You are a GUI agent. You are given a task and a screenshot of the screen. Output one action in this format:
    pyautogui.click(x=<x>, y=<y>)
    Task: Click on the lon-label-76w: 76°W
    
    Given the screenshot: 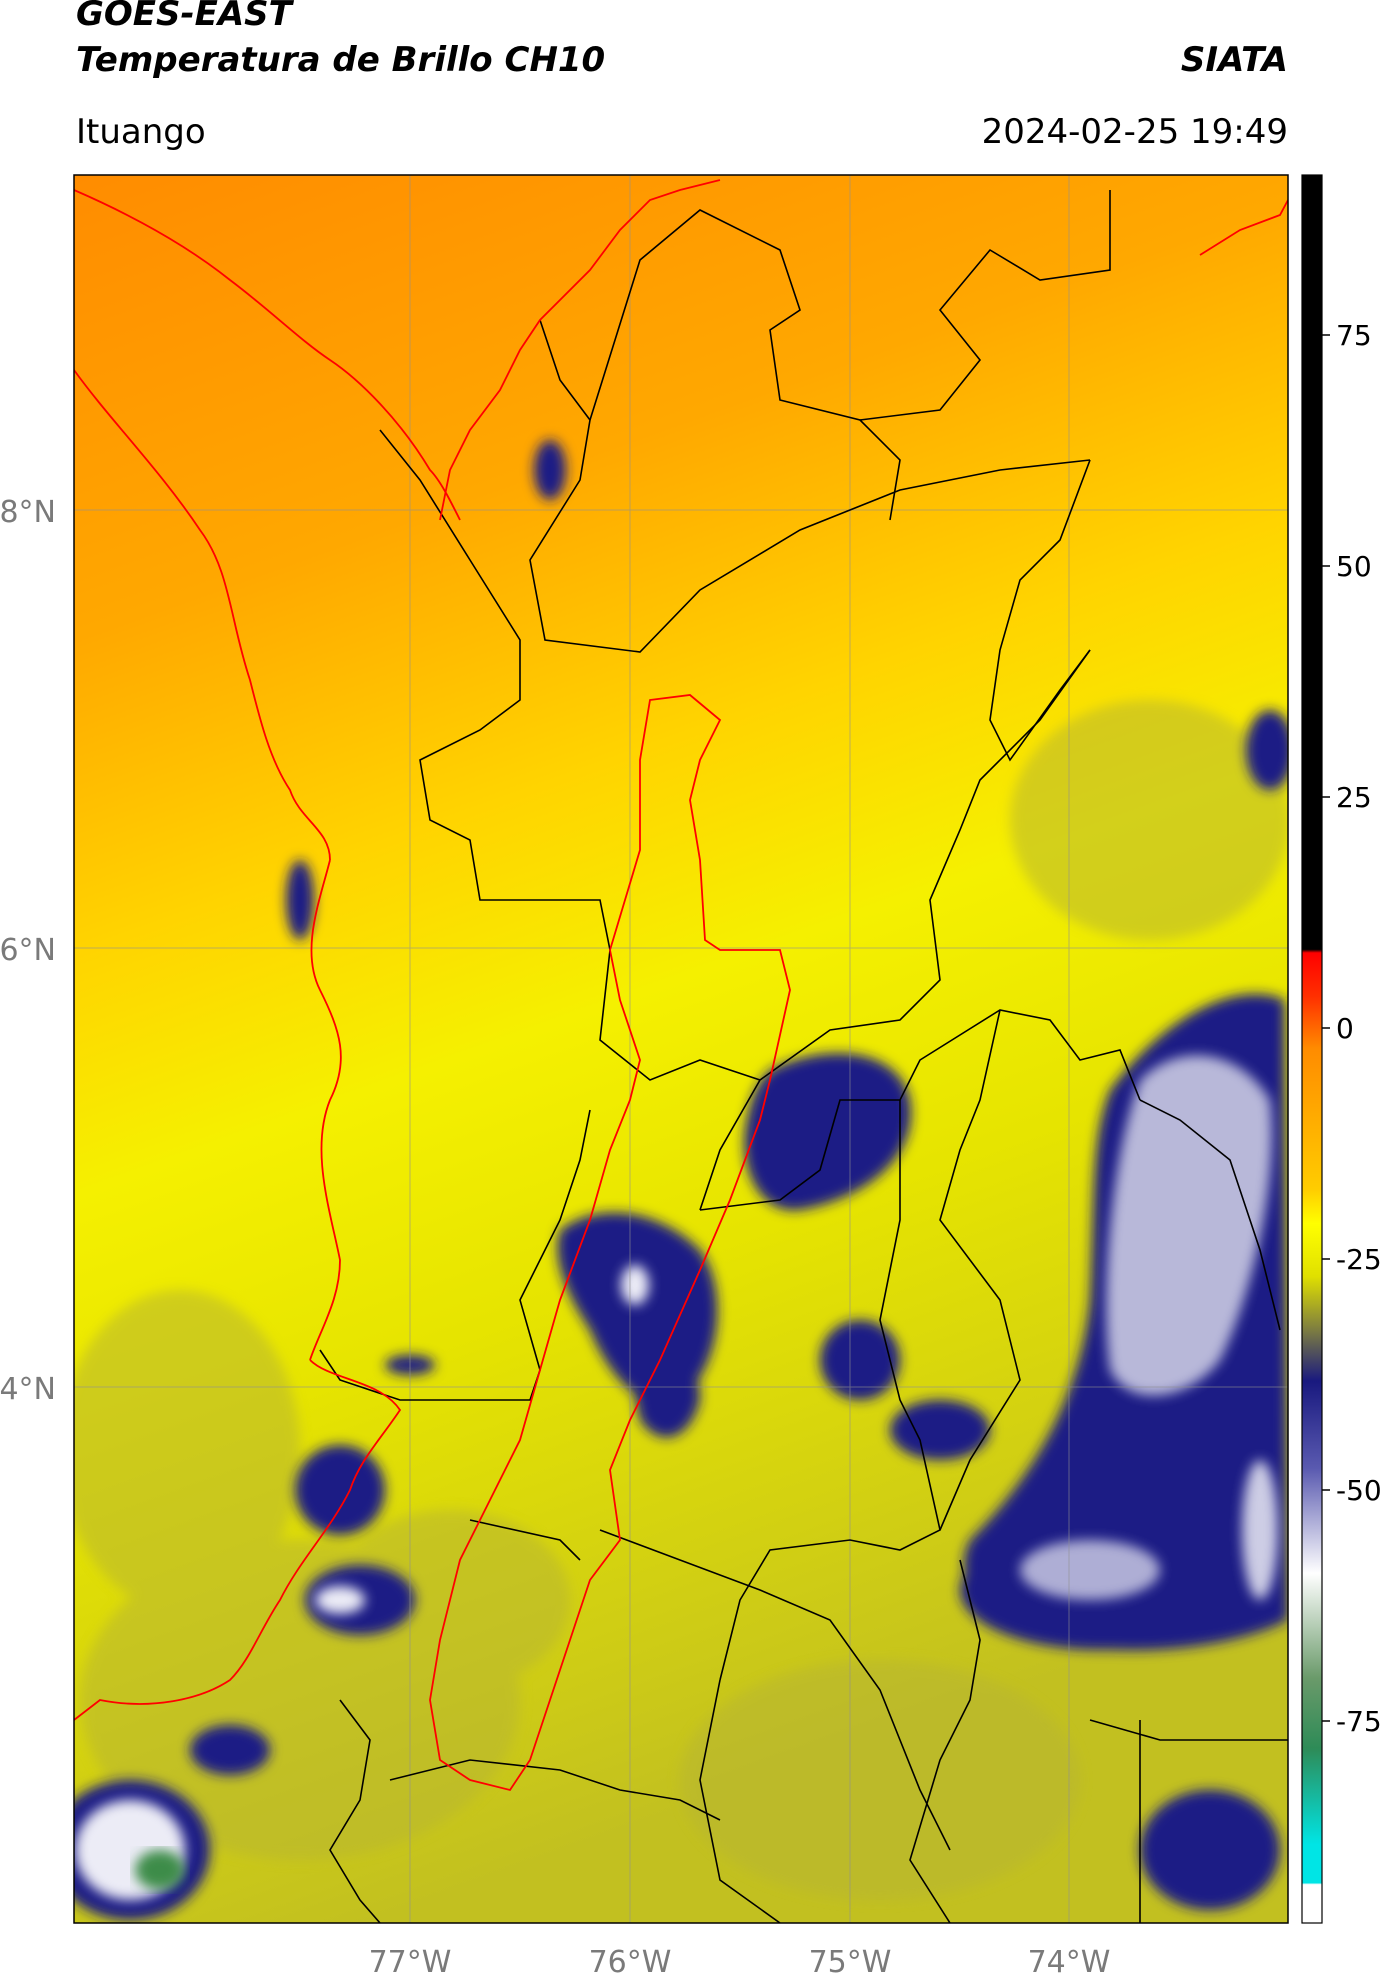 What is the action you would take?
    pyautogui.click(x=630, y=1962)
    